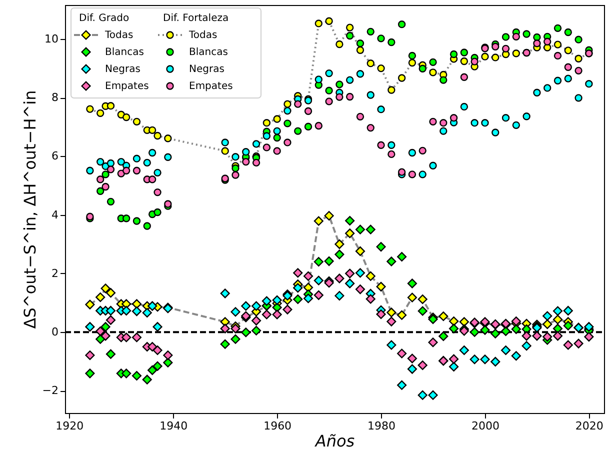  What do you see at coordinates (50, 391) in the screenshot?
I see `y-tick-label: −2` at bounding box center [50, 391].